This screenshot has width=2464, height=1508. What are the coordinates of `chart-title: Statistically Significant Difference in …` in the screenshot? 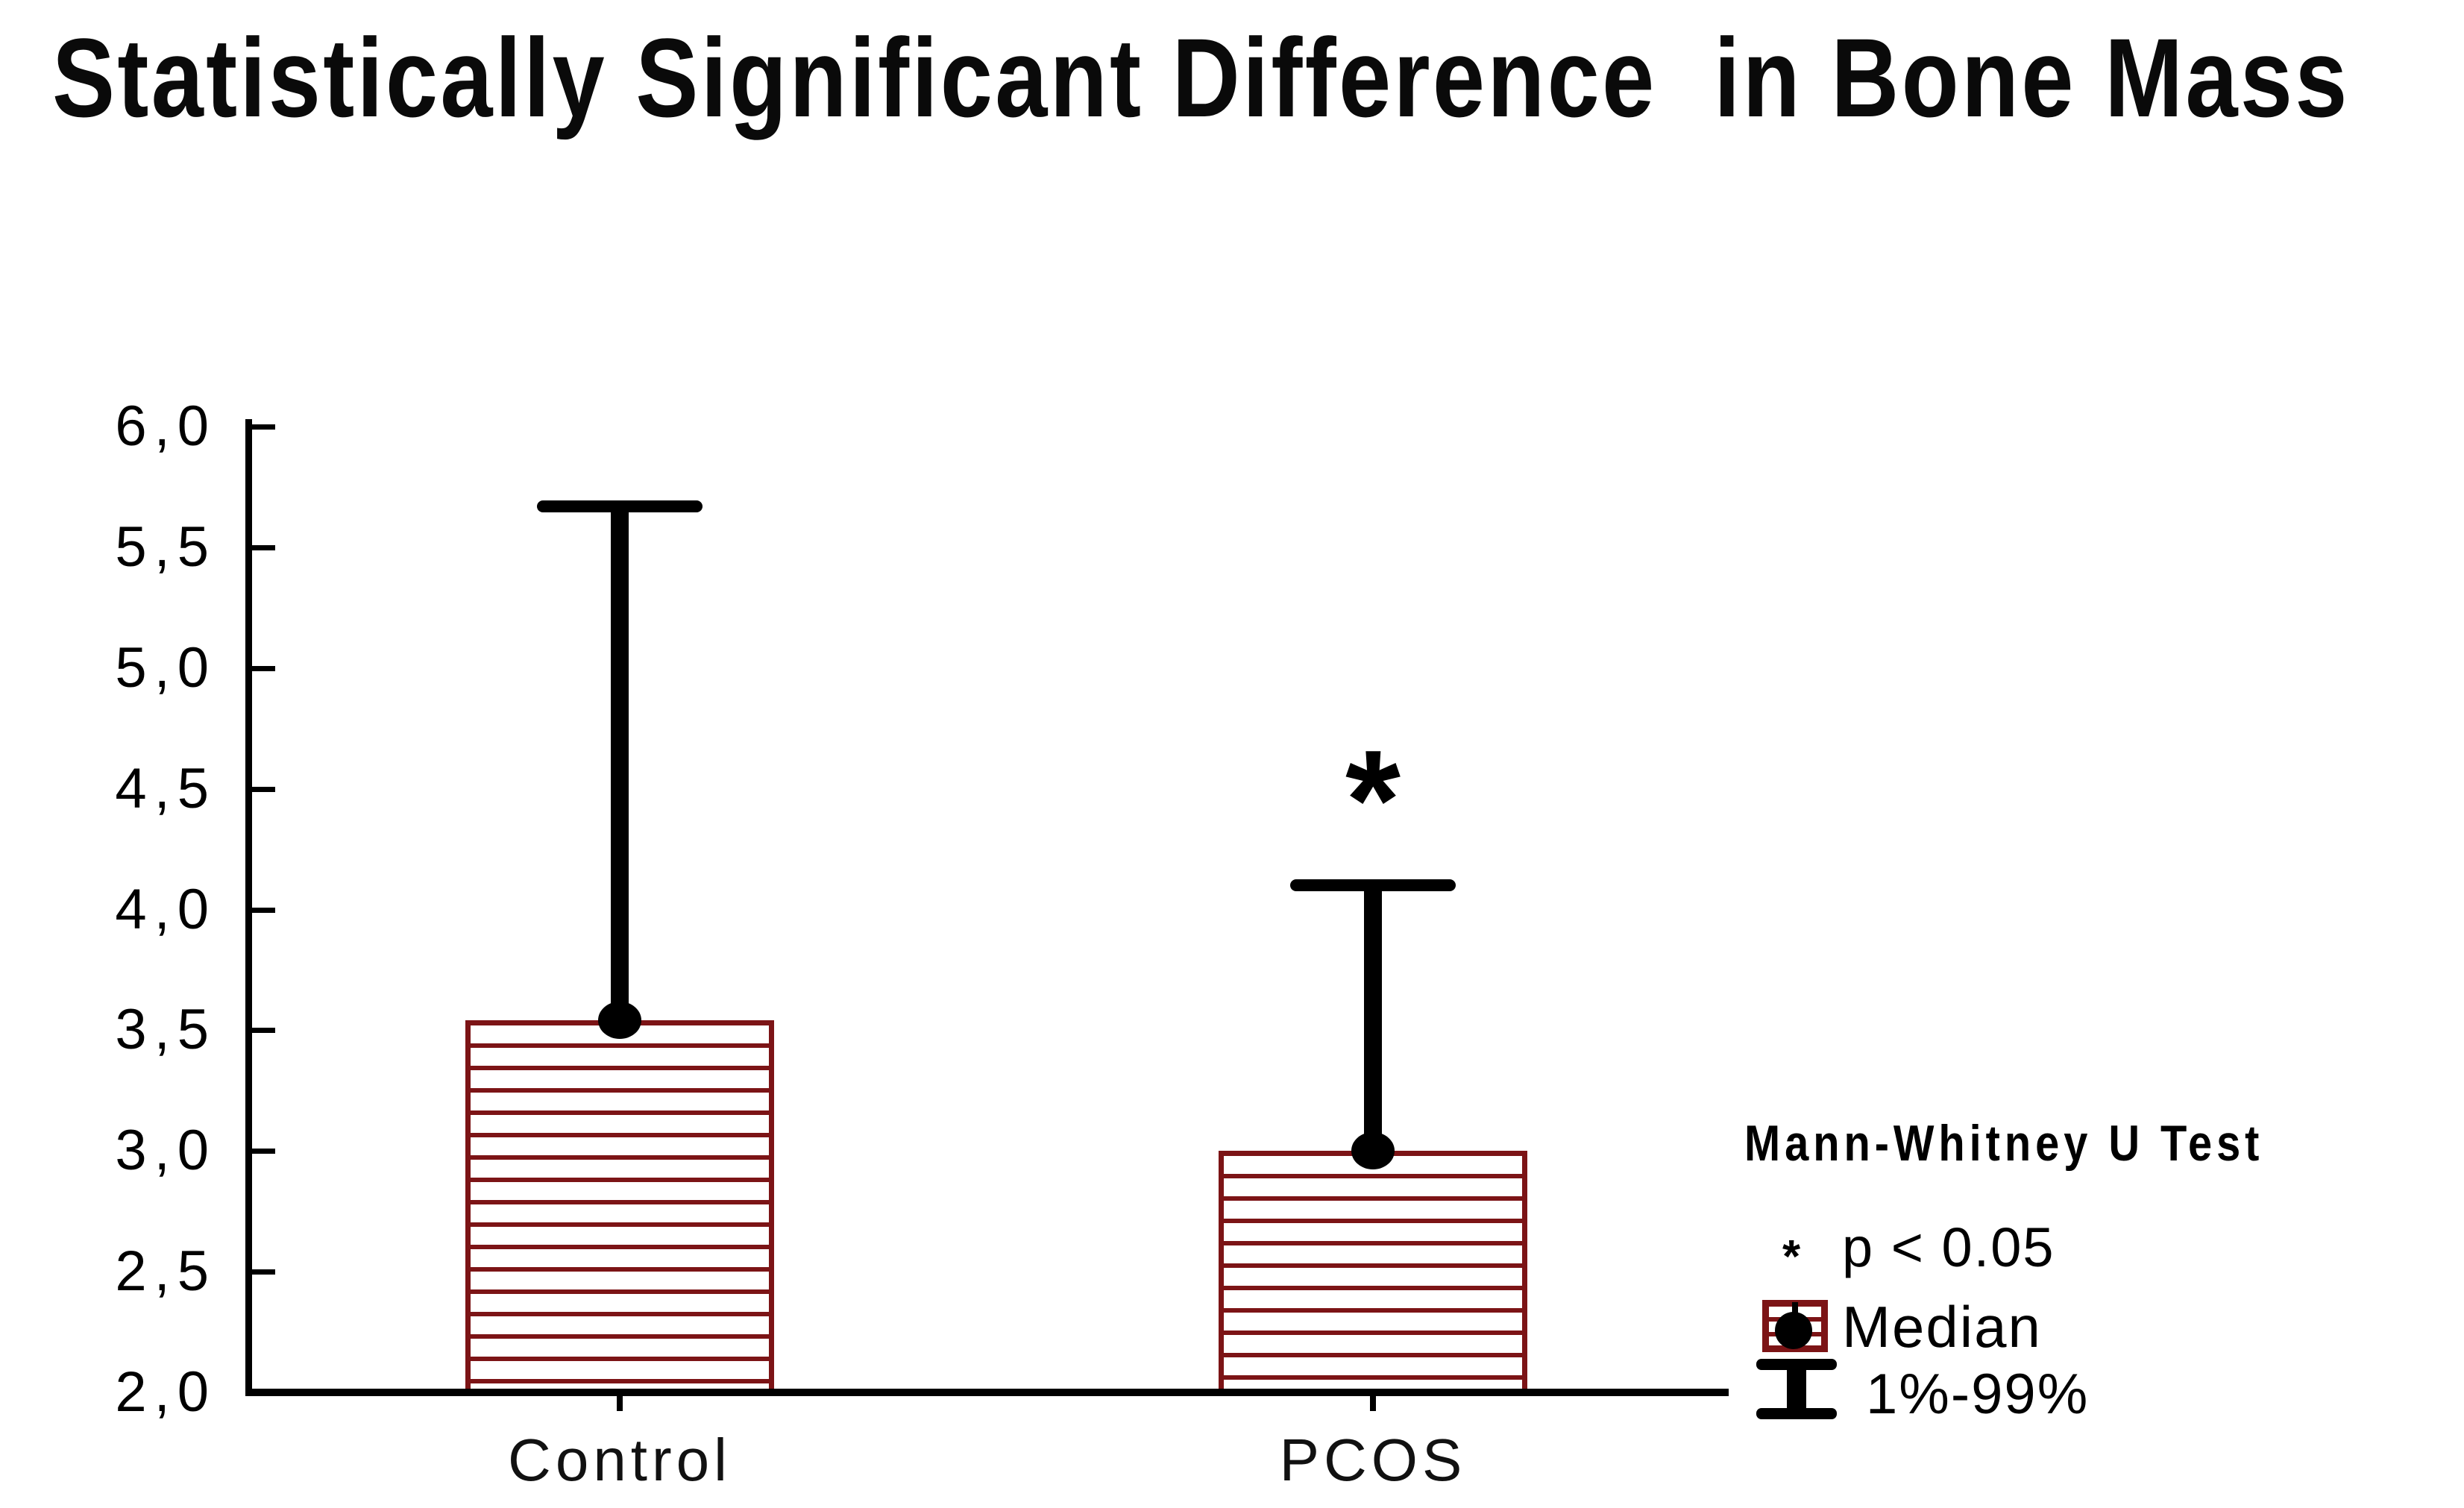 It's located at (1201, 77).